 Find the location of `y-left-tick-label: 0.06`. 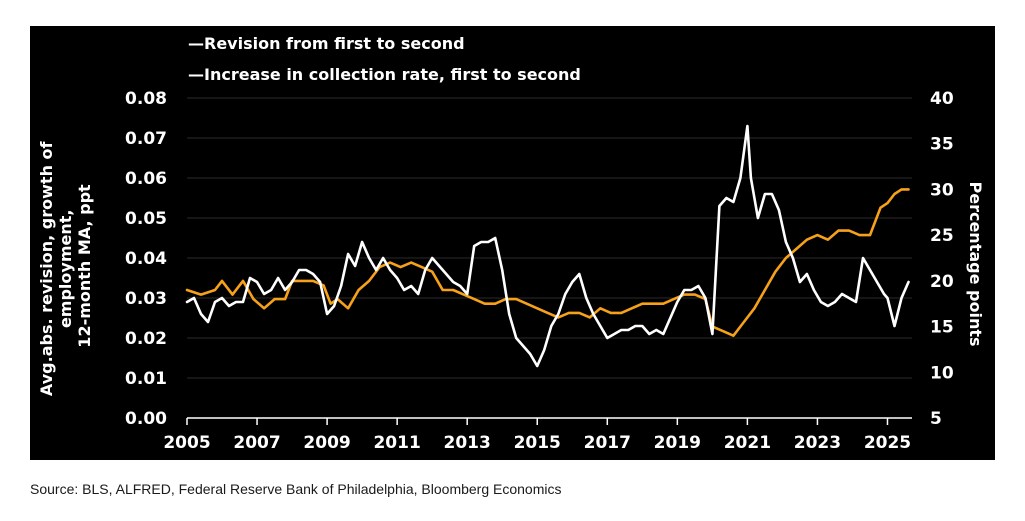

y-left-tick-label: 0.06 is located at coordinates (146, 179).